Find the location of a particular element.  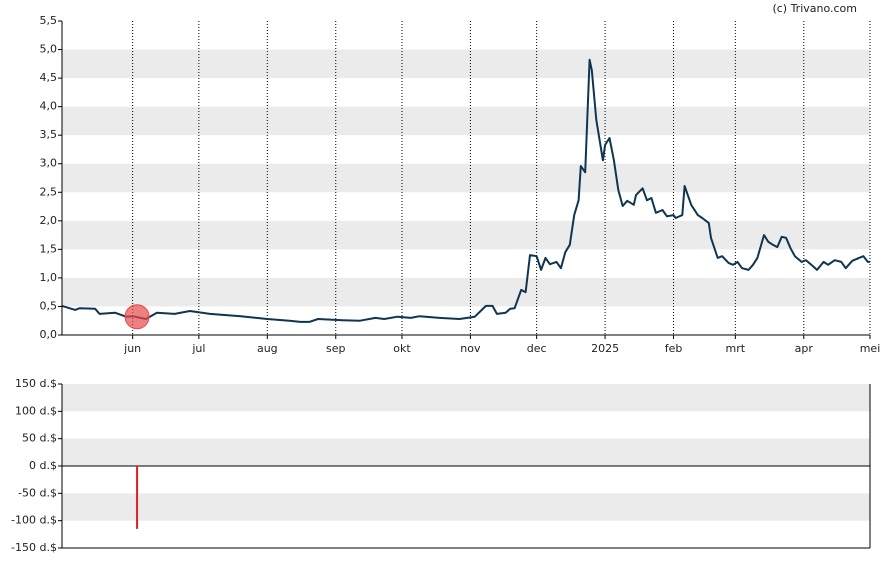

y-tick-label: 0,0 is located at coordinates (49, 334).